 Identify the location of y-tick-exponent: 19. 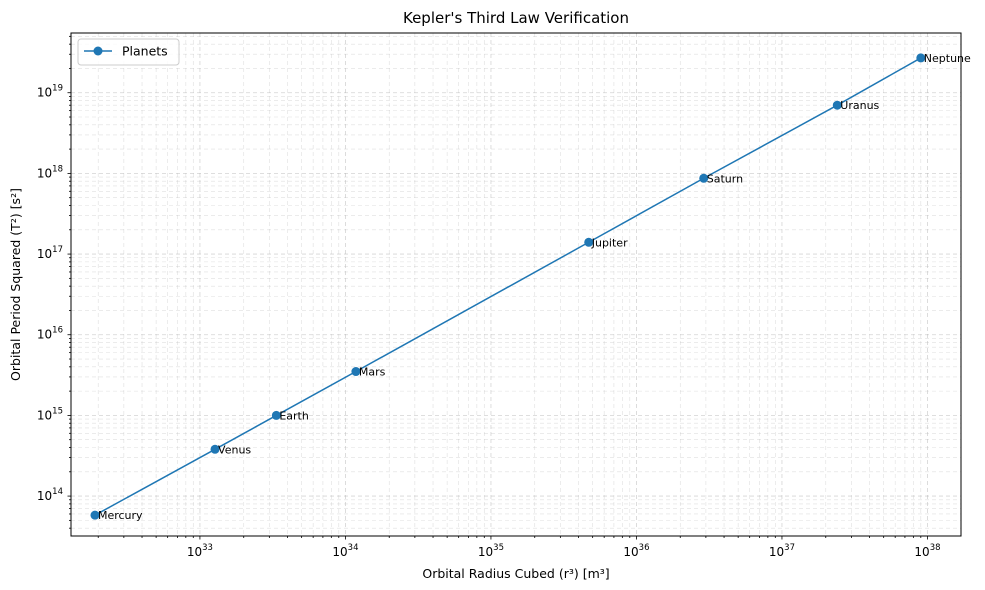
(57, 89).